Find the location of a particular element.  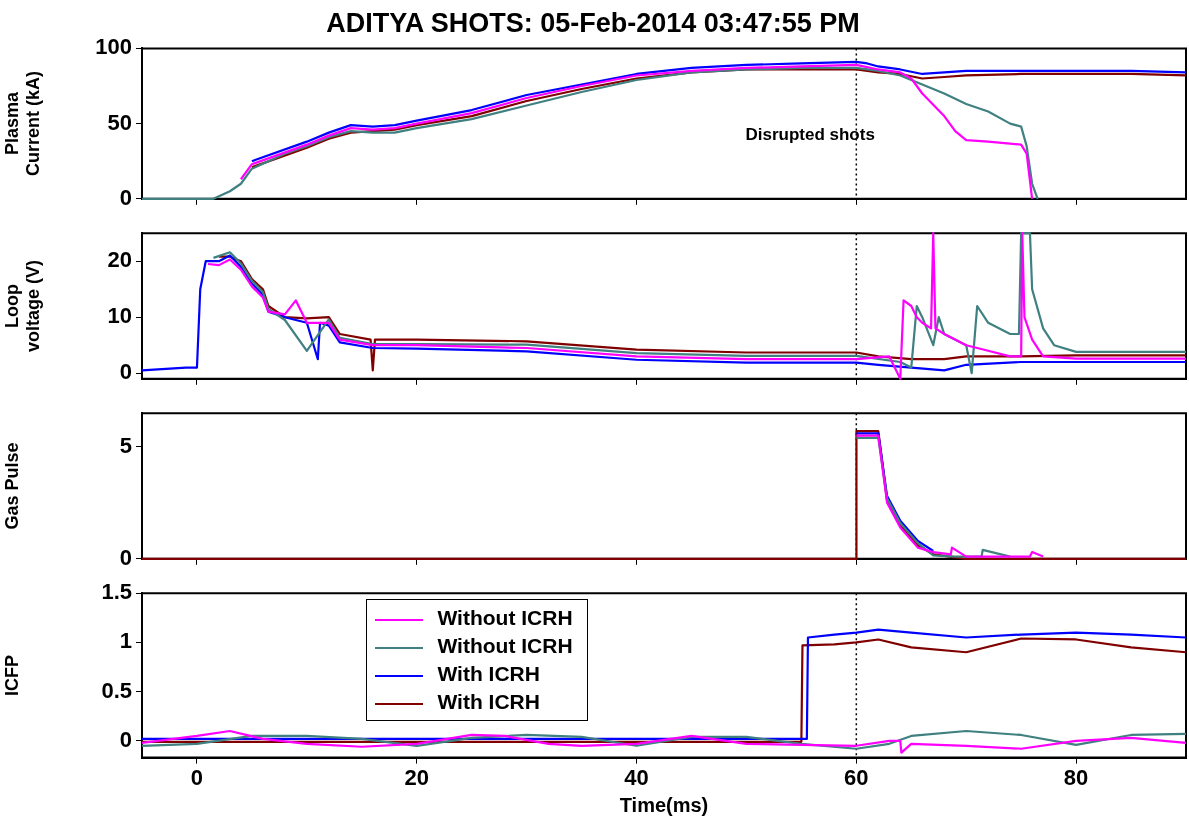

y-tick-label: 1 is located at coordinates (125, 641).